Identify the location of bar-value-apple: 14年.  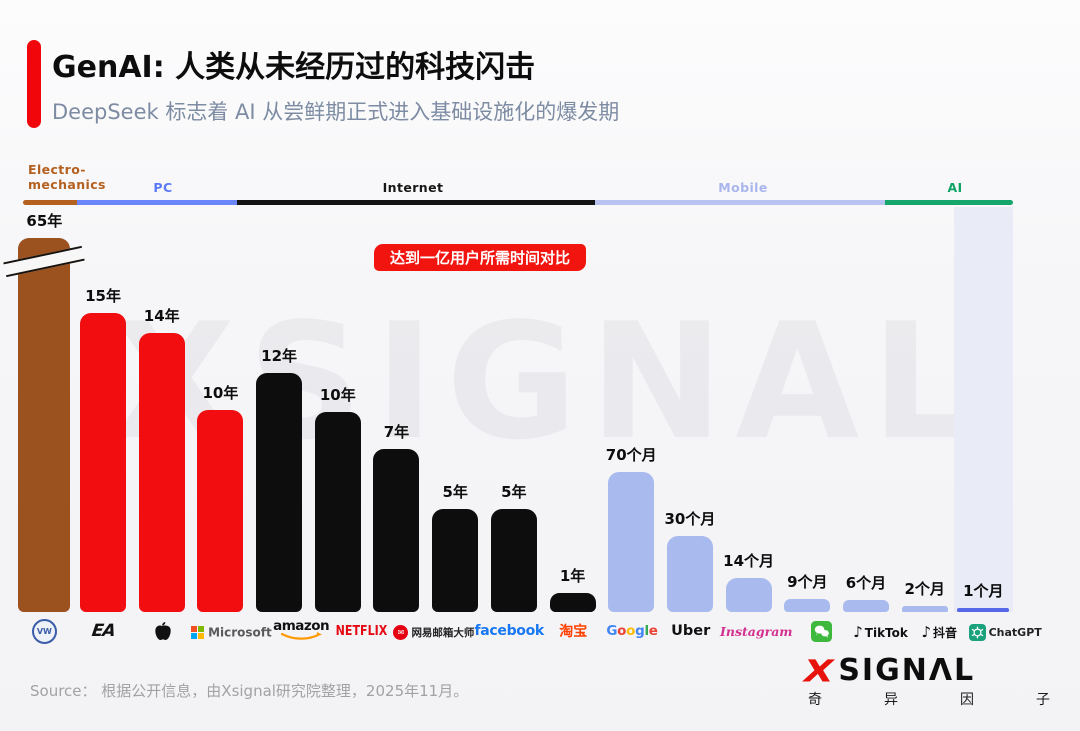
(161, 316).